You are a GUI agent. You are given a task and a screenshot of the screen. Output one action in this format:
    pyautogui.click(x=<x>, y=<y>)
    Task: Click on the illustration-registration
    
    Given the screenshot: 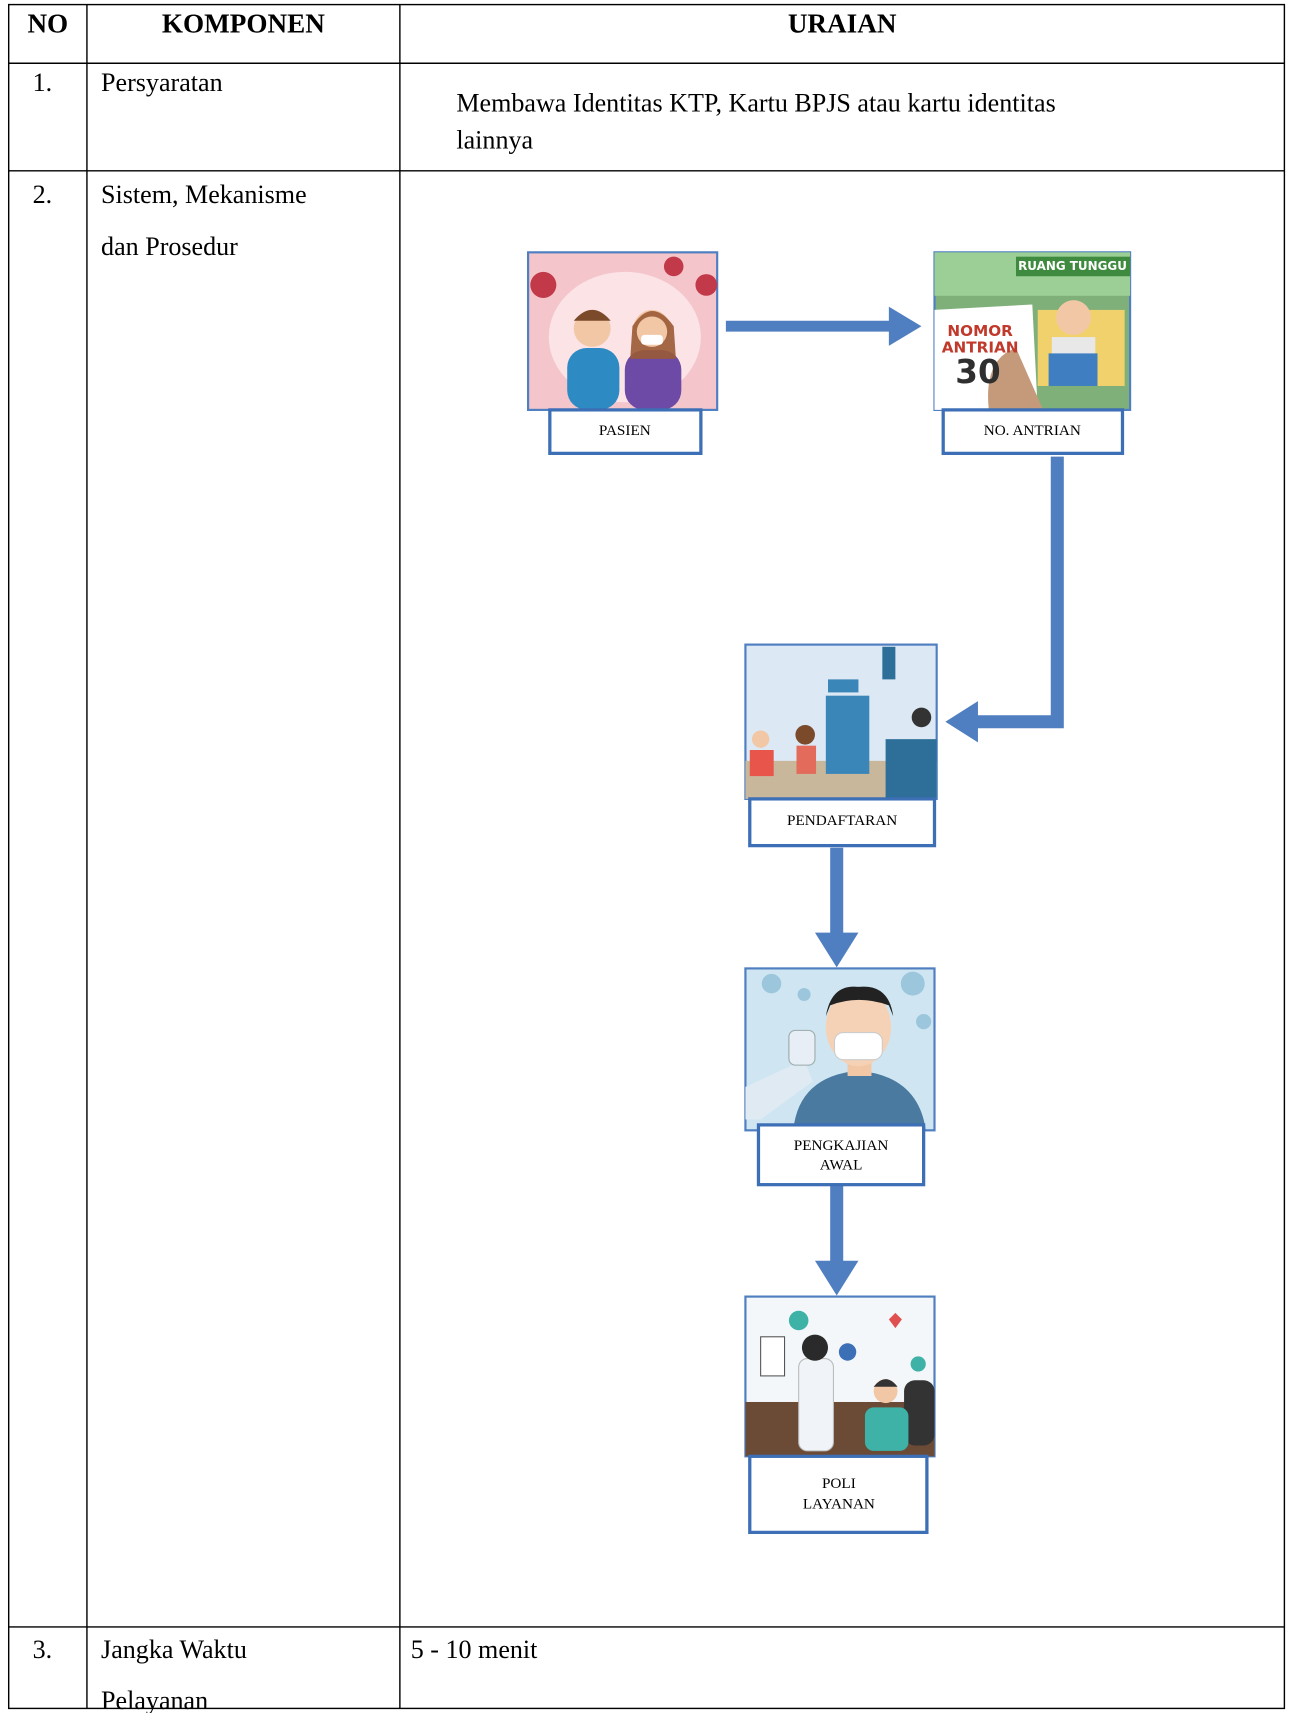 What is the action you would take?
    pyautogui.click(x=841, y=721)
    